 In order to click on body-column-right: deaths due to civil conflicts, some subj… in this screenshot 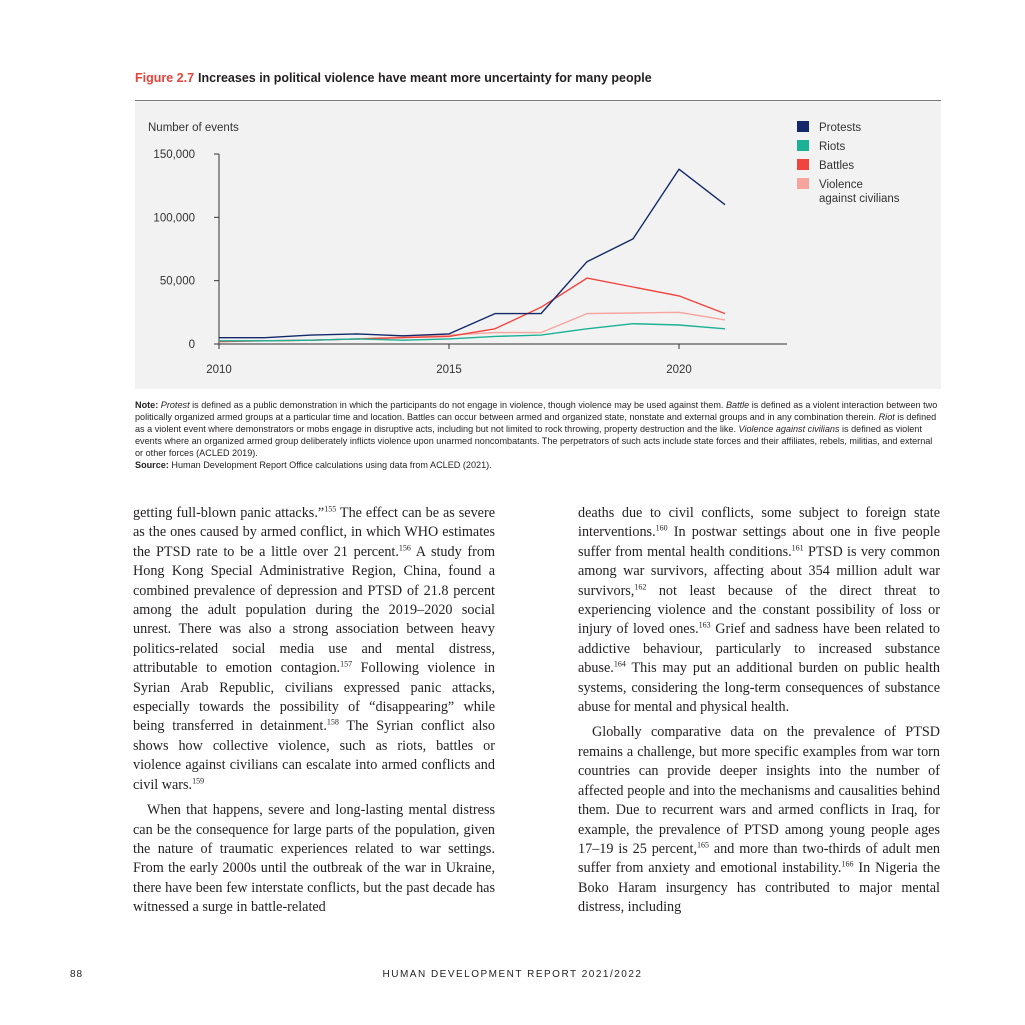, I will do `click(759, 711)`.